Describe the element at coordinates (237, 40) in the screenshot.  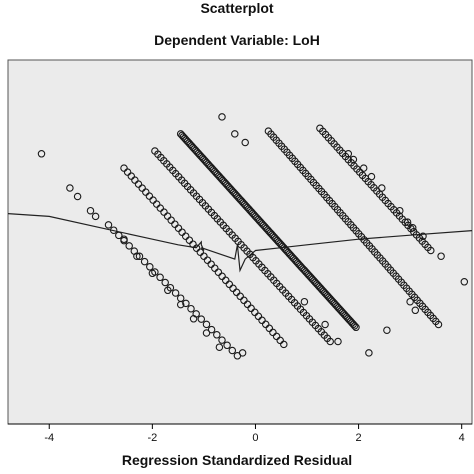
I see `chart-subtitle: Dependent Variable: LoH` at that location.